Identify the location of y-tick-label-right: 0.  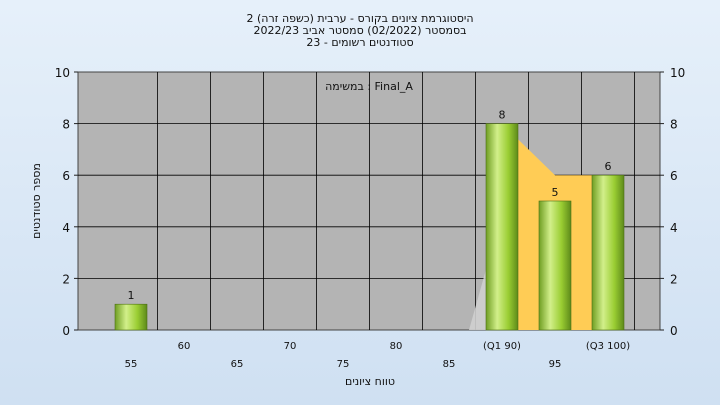
(674, 331).